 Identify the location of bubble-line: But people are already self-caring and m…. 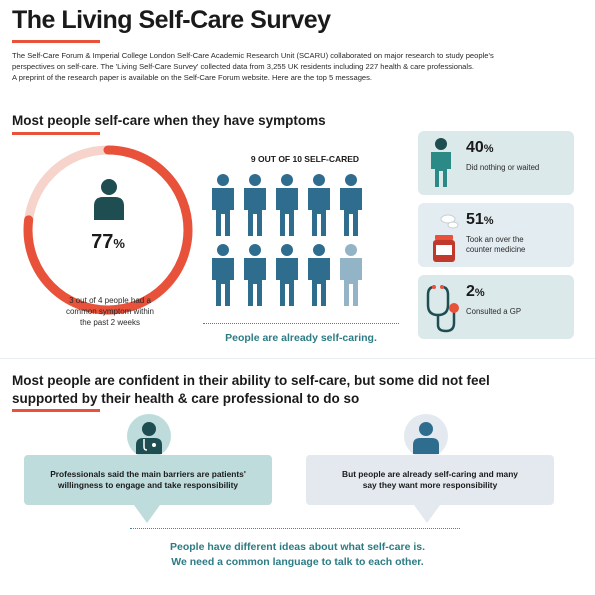
(430, 474).